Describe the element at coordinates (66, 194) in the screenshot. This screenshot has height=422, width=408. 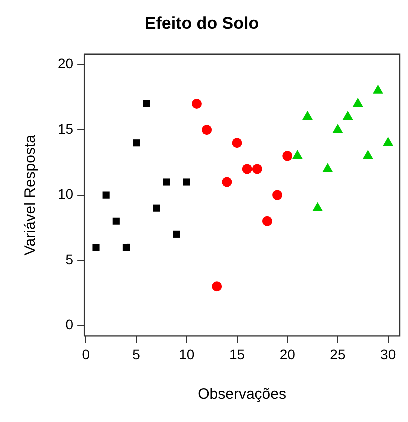
I see `y-tick-label: 10` at that location.